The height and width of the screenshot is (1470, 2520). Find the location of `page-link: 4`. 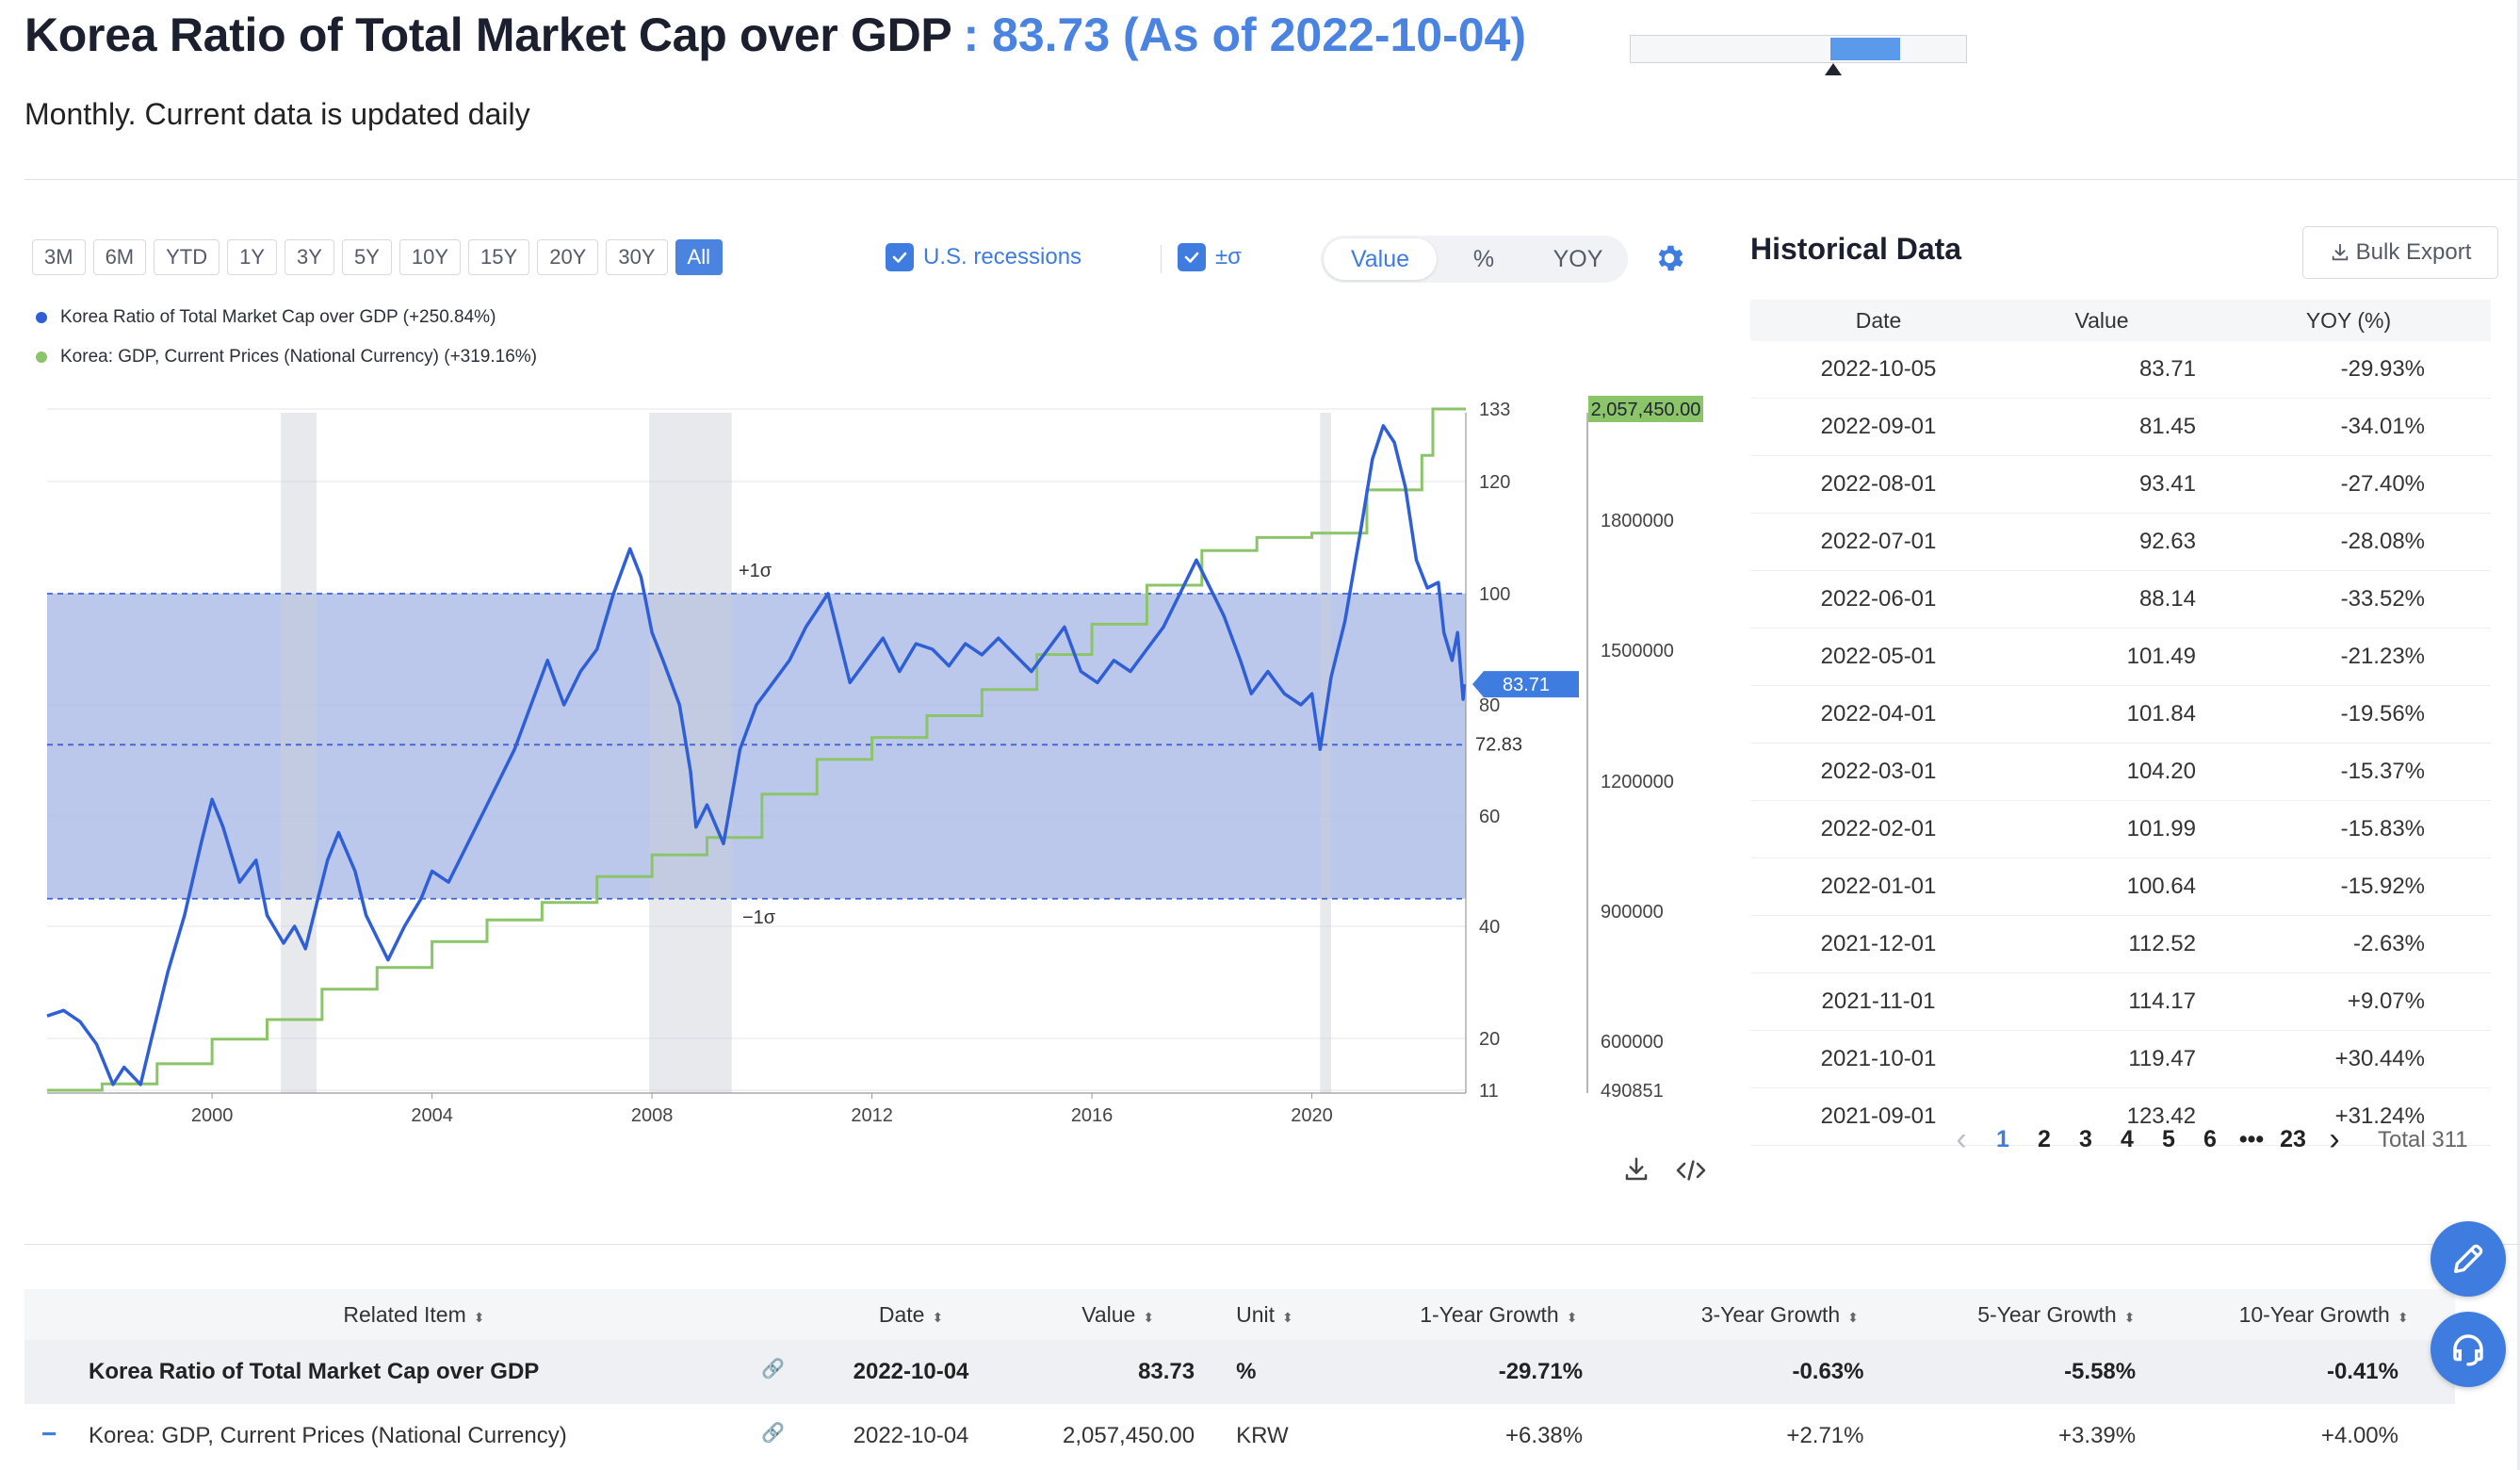

page-link: 4 is located at coordinates (2127, 1139).